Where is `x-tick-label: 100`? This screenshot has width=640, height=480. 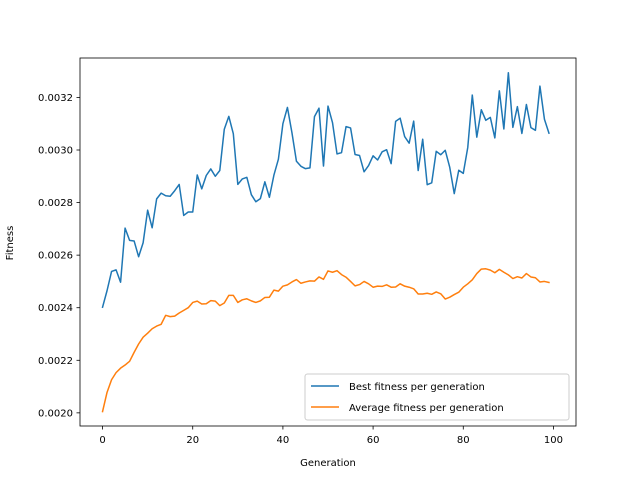 x-tick-label: 100 is located at coordinates (553, 440).